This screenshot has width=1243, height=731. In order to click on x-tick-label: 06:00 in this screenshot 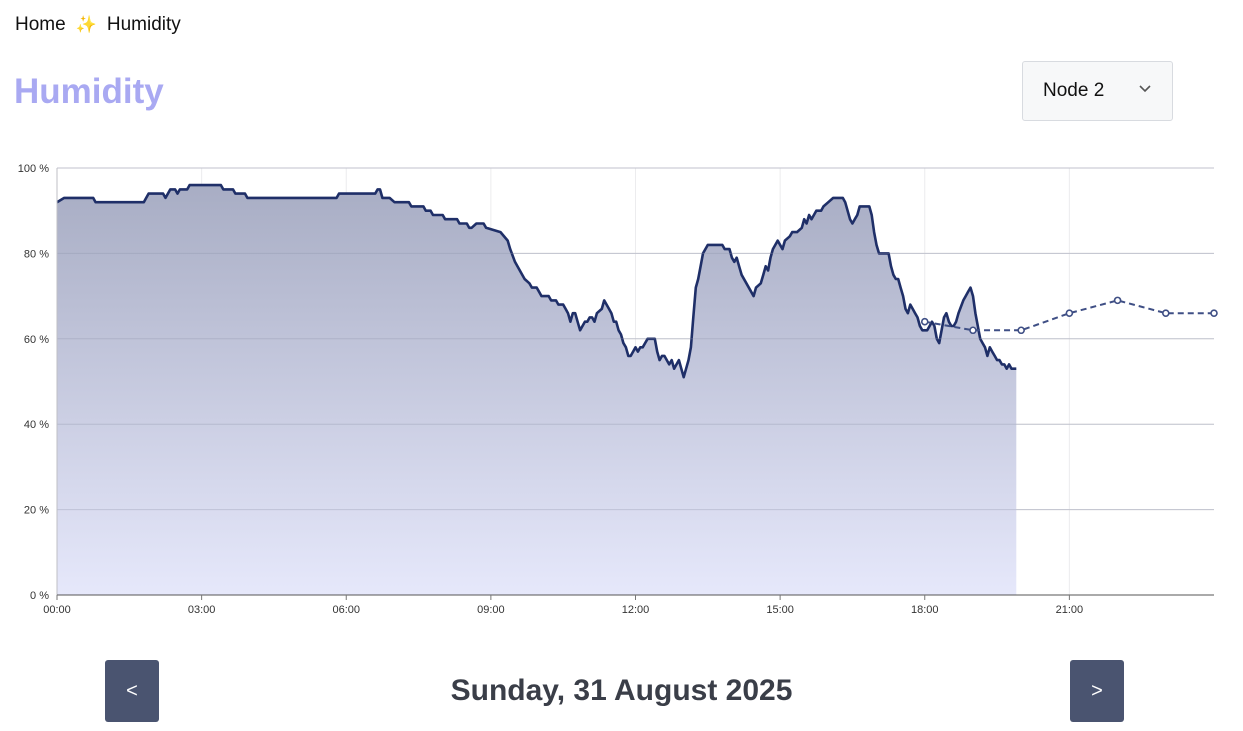, I will do `click(346, 610)`.